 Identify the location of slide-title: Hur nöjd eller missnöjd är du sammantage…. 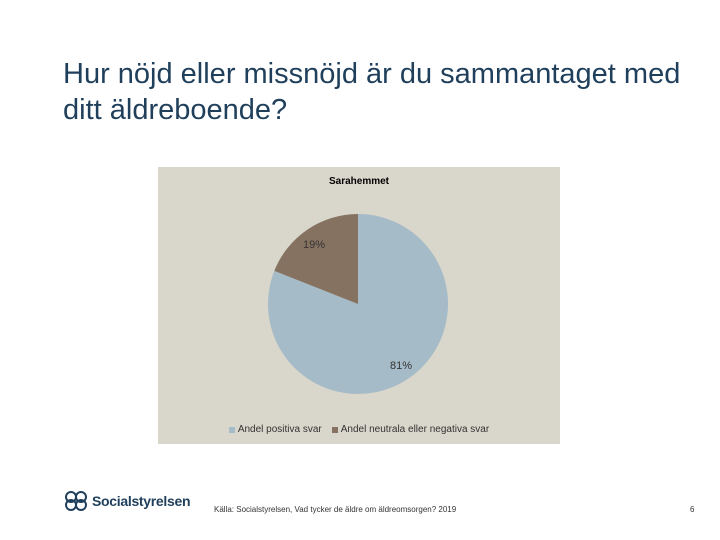
(372, 92).